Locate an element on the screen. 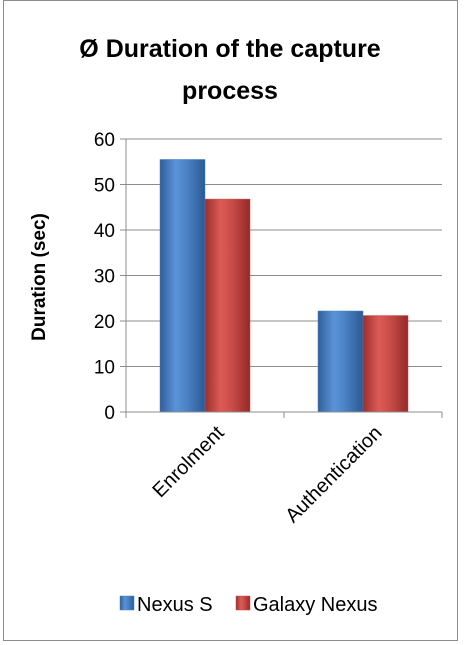 The width and height of the screenshot is (465, 645). legend: Nexus S Galaxy Nexus is located at coordinates (248, 605).